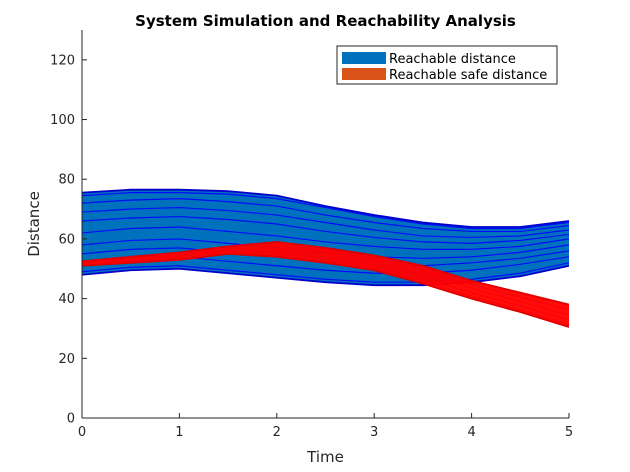 The width and height of the screenshot is (630, 472). Describe the element at coordinates (374, 432) in the screenshot. I see `x-tick-label: 3` at that location.